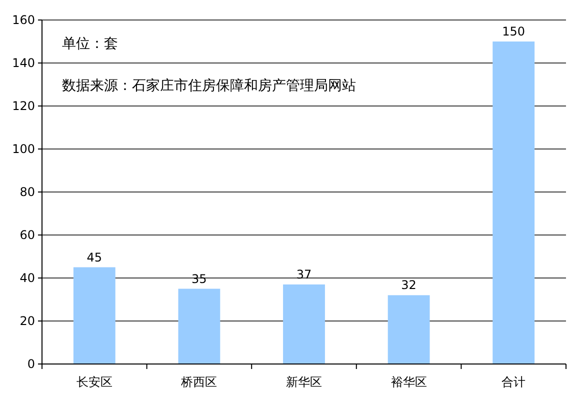 This screenshot has width=576, height=393. Describe the element at coordinates (27, 192) in the screenshot. I see `y-tick-label: 80` at that location.